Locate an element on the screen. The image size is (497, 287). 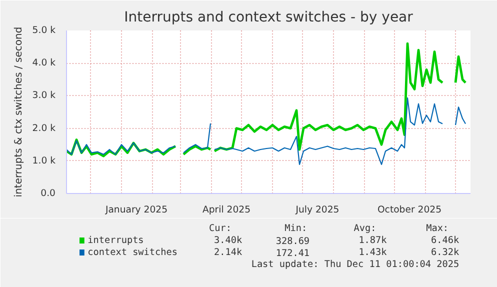
y-tick-label: 3.0 k is located at coordinates (44, 96).